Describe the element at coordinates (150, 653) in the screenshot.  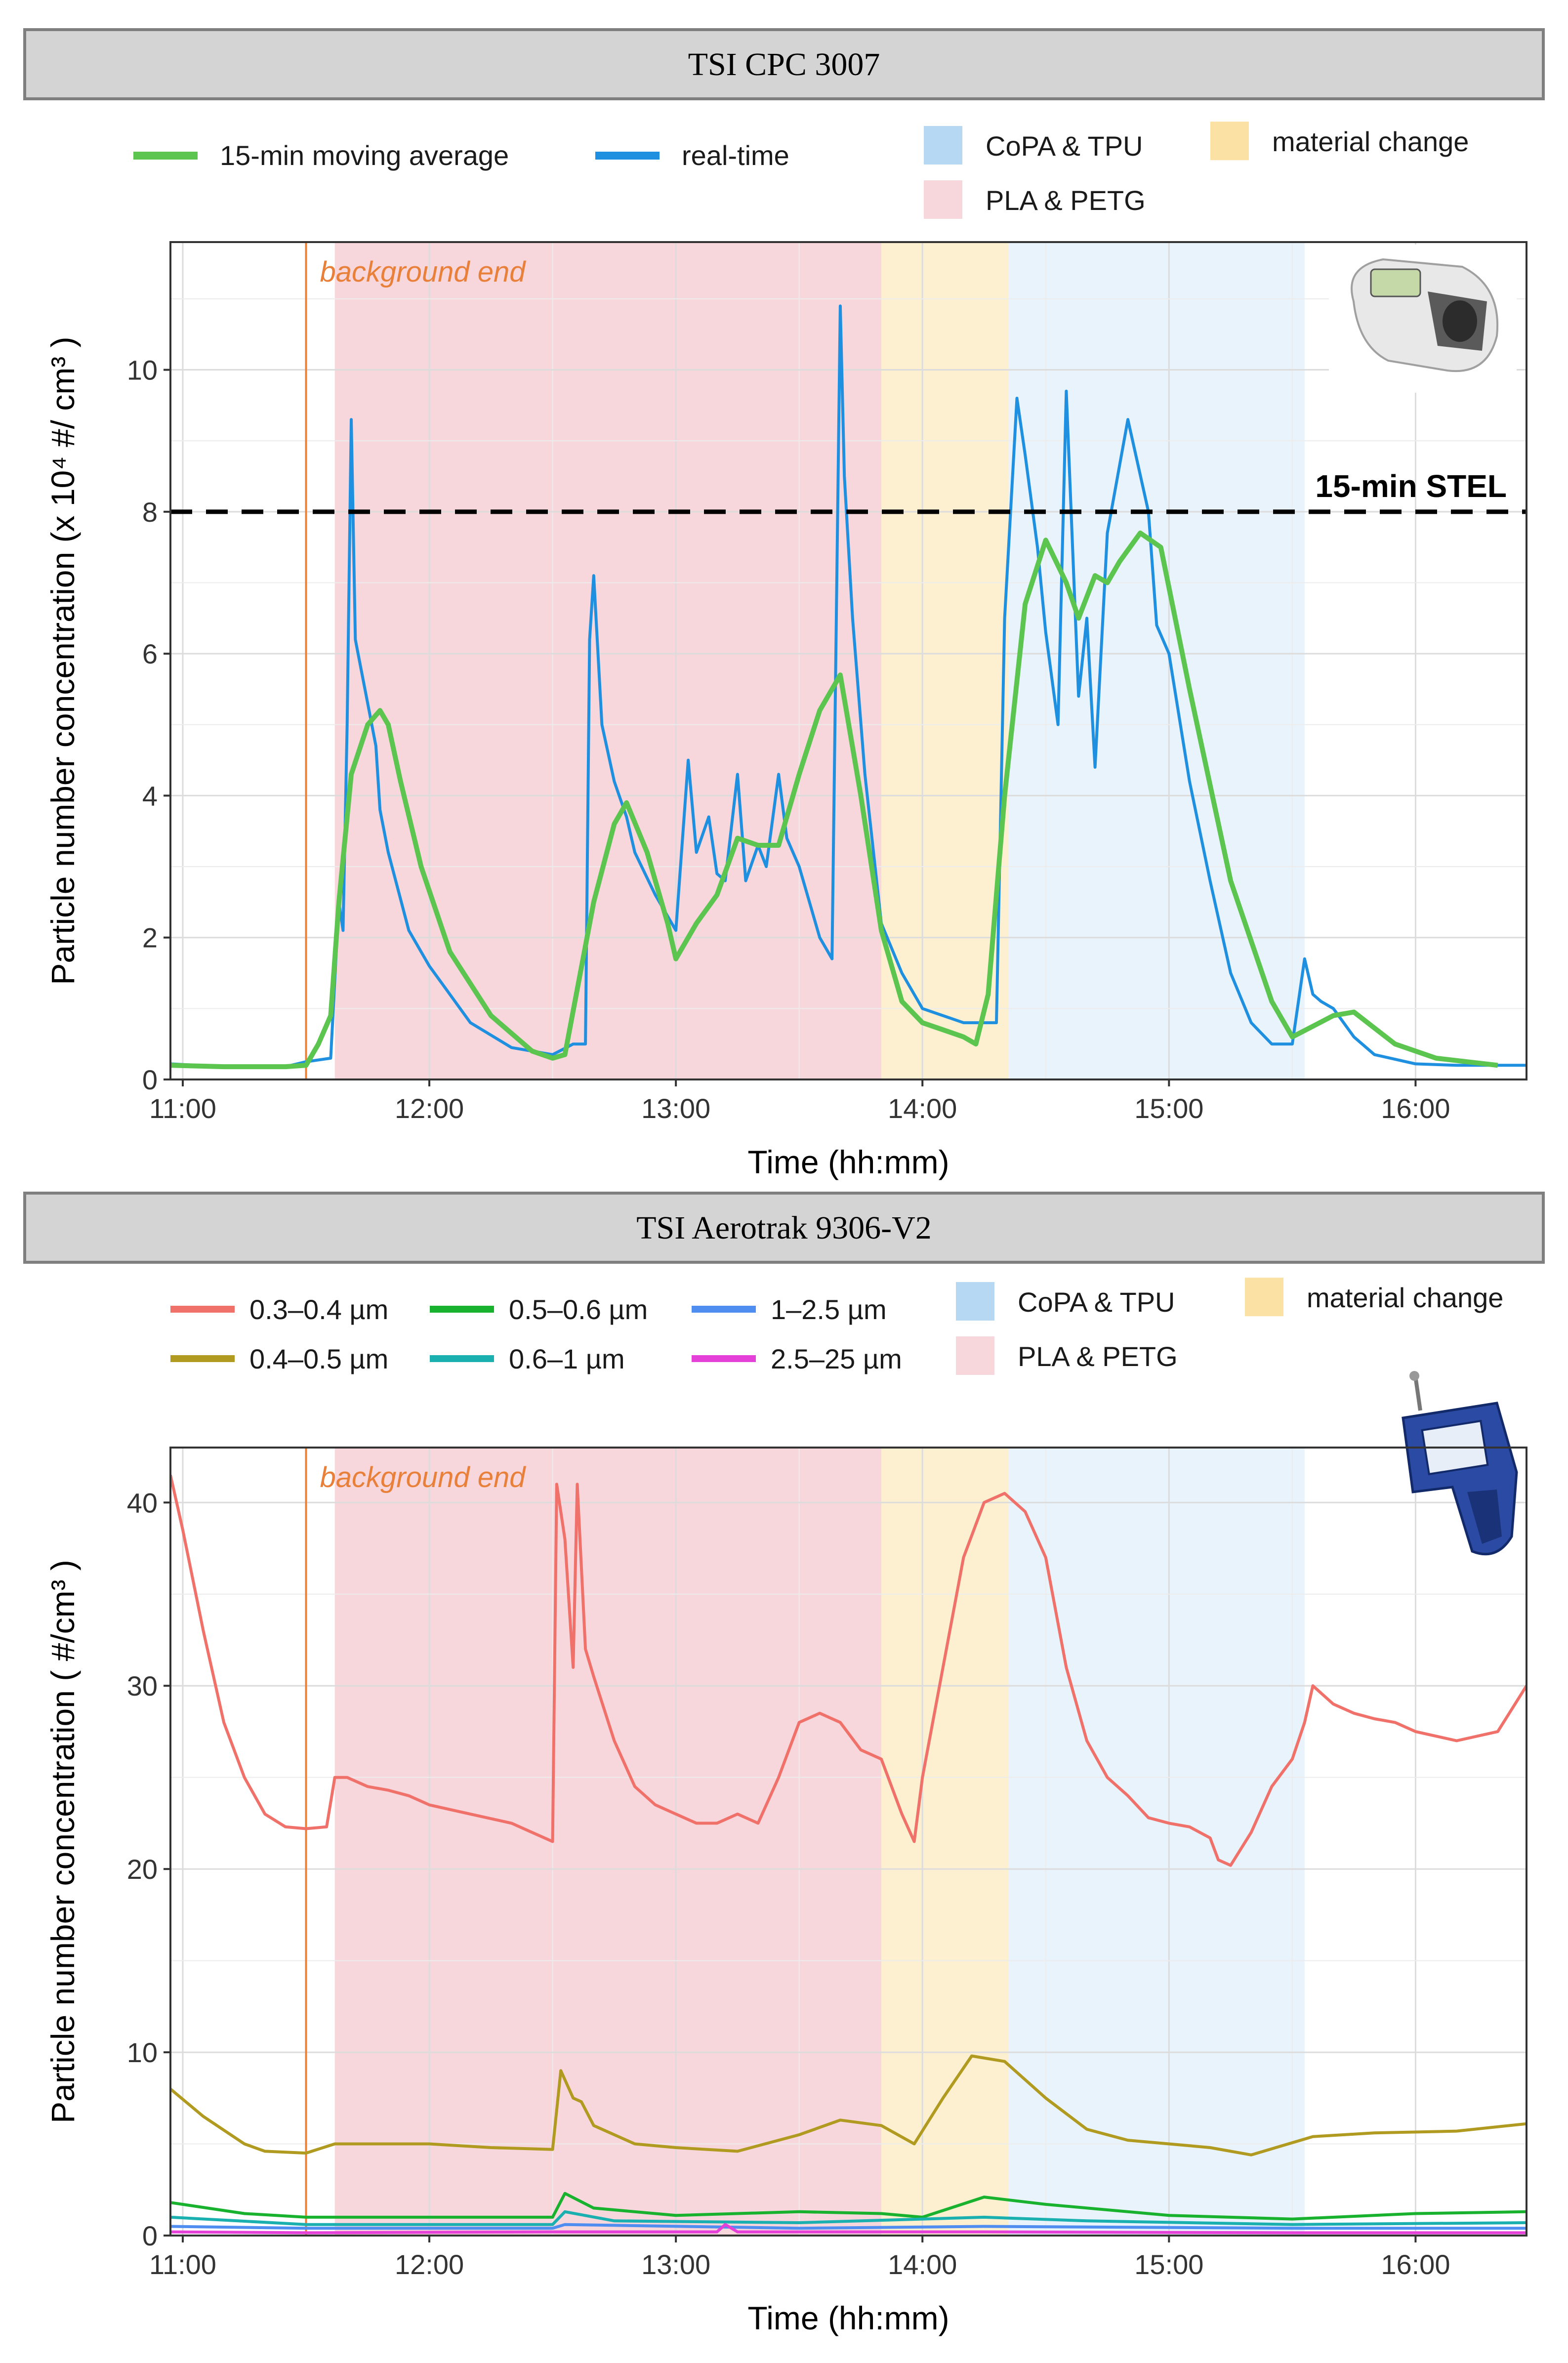
I see `y-tick-label: 6` at that location.